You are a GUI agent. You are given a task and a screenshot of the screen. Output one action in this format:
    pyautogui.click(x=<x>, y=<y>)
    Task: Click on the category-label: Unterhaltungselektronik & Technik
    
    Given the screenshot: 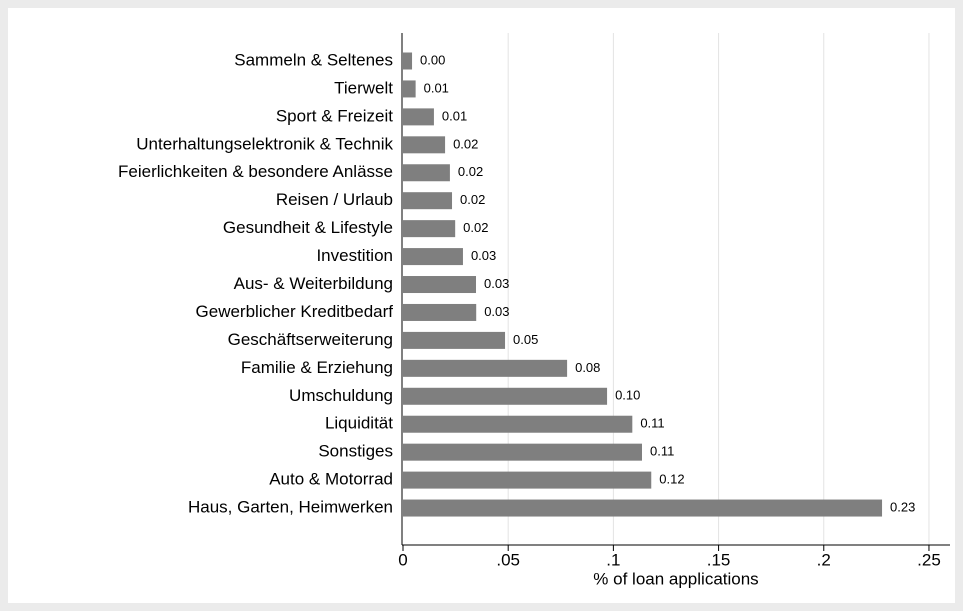 What is the action you would take?
    pyautogui.click(x=264, y=143)
    